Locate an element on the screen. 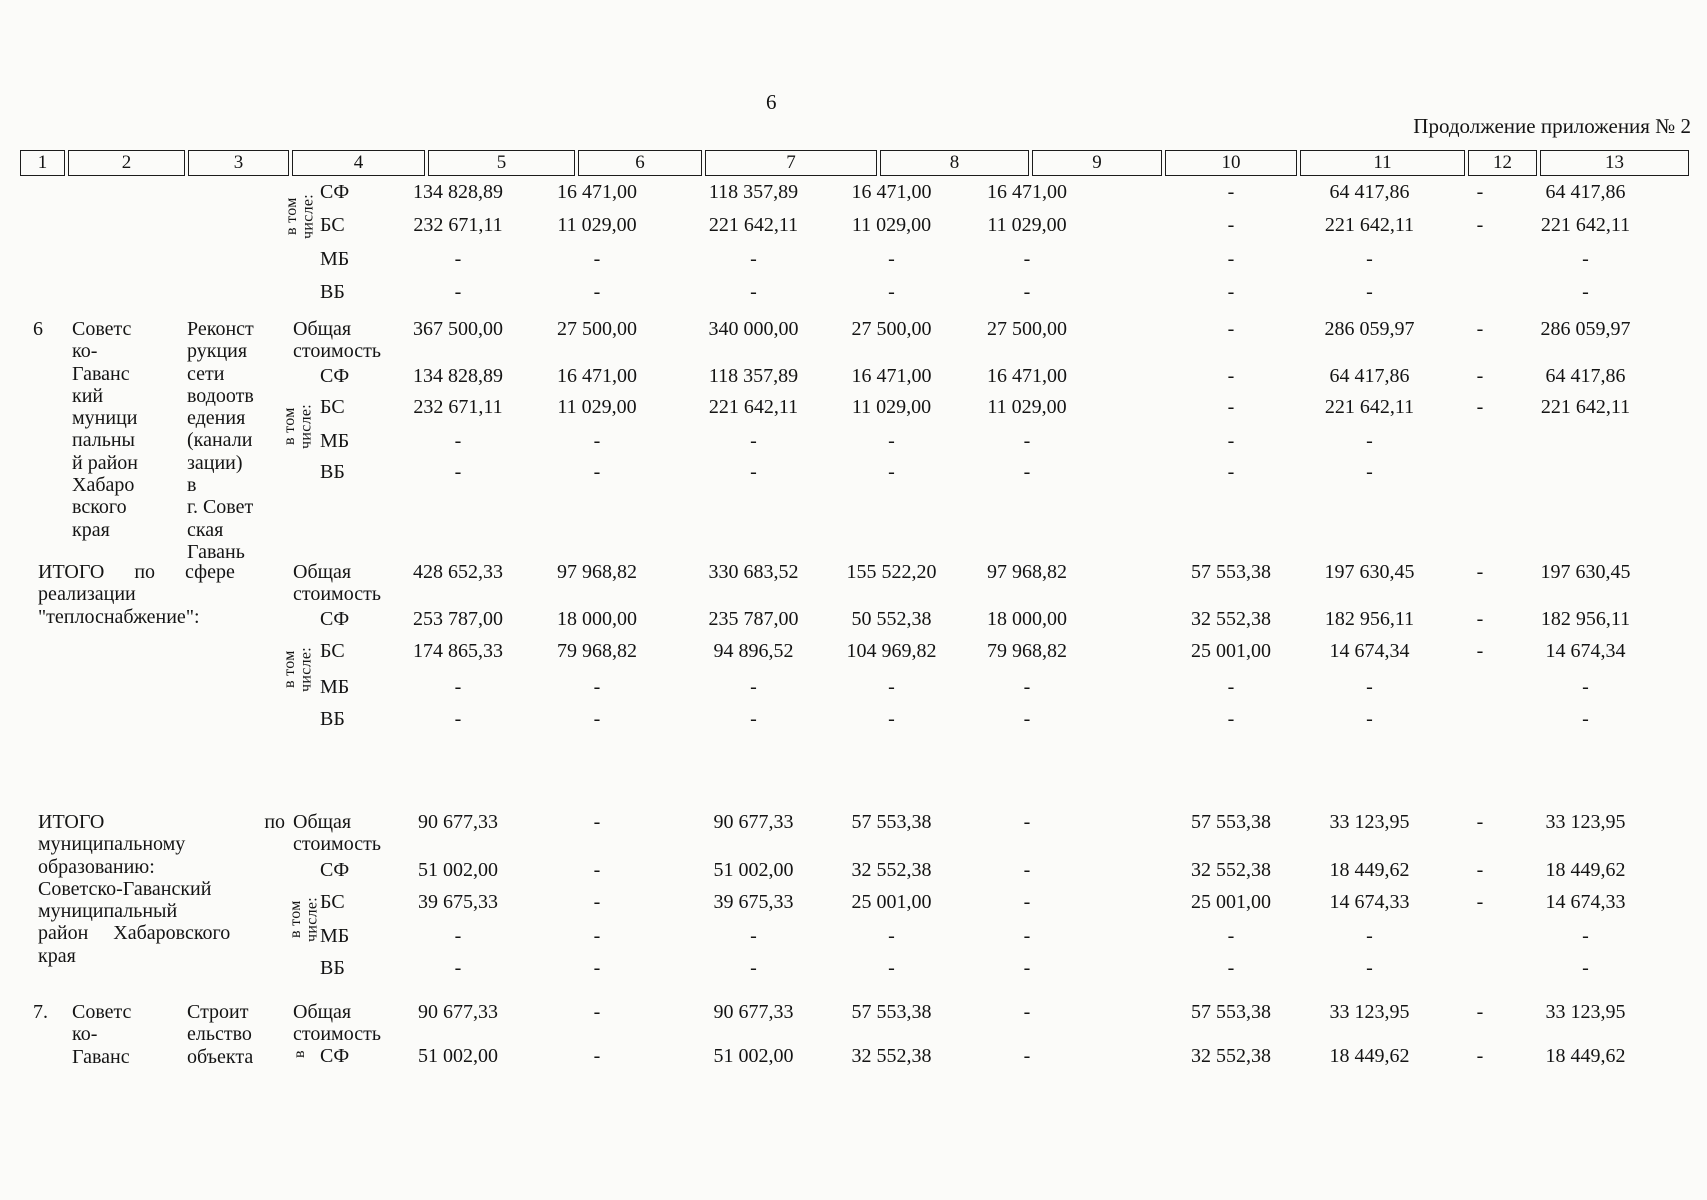 Image resolution: width=1707 pixels, height=1200 pixels. column-number-cell: 3 is located at coordinates (238, 163).